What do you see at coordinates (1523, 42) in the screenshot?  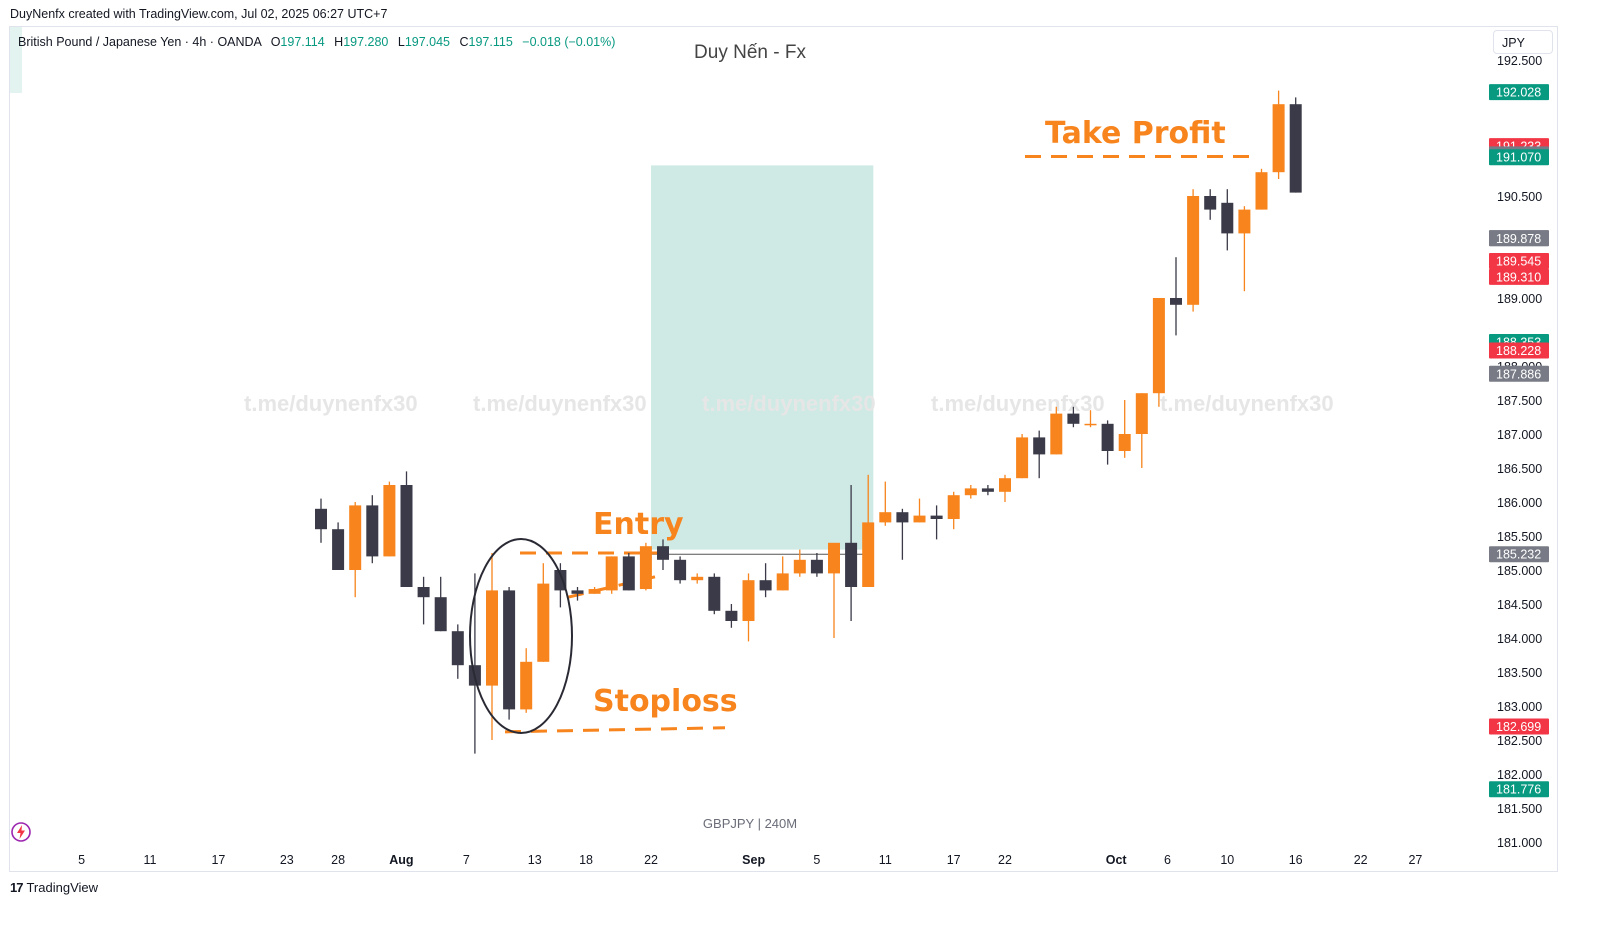 I see `currency-selector: JPY` at bounding box center [1523, 42].